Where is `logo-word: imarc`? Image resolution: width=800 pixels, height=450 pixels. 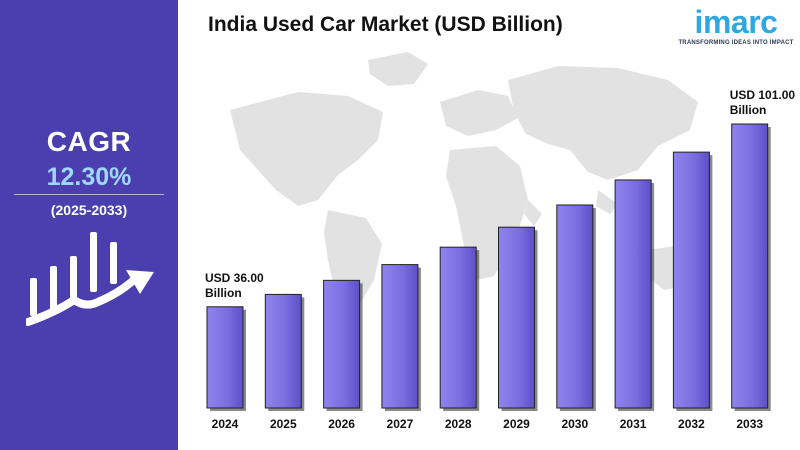
logo-word: imarc is located at coordinates (736, 22).